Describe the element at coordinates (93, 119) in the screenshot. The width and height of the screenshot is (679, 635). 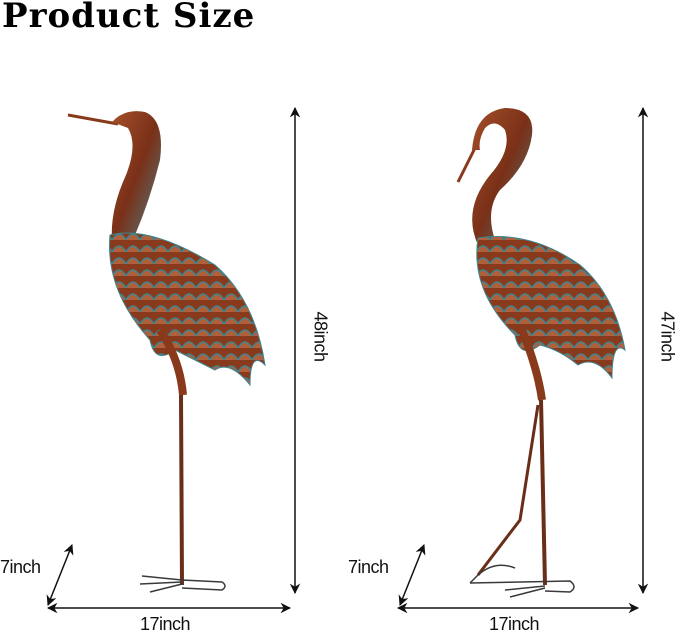
I see `left-crane-beak` at that location.